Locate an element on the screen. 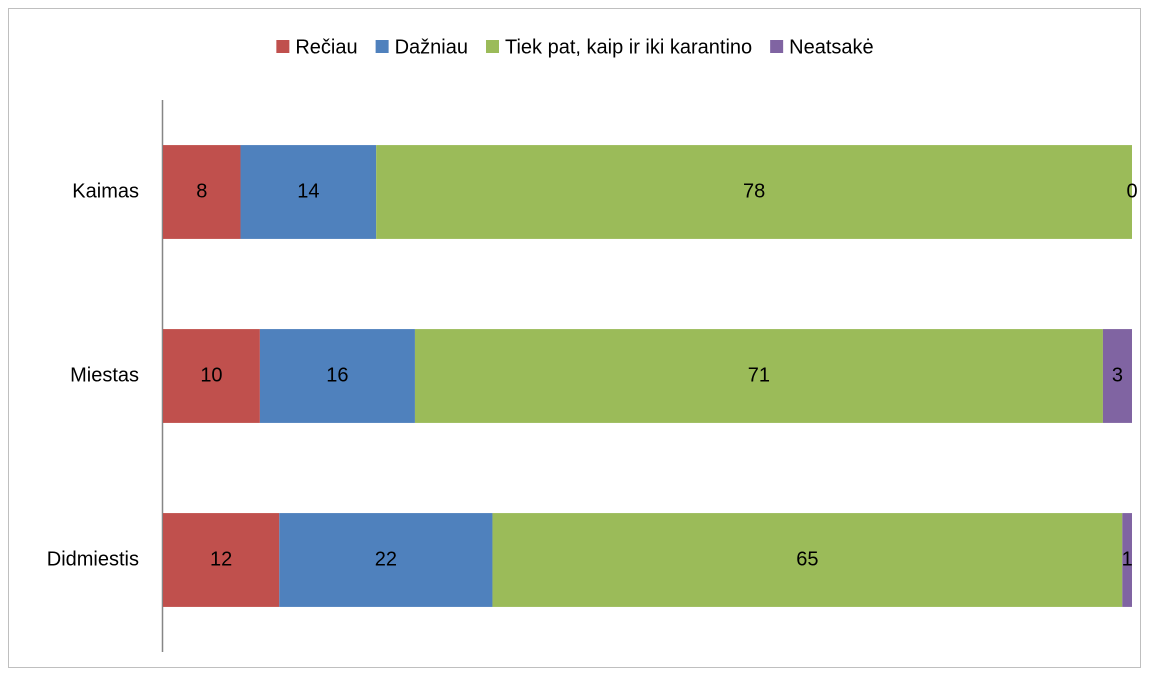 The image size is (1149, 676). data-label: 10 is located at coordinates (211, 375).